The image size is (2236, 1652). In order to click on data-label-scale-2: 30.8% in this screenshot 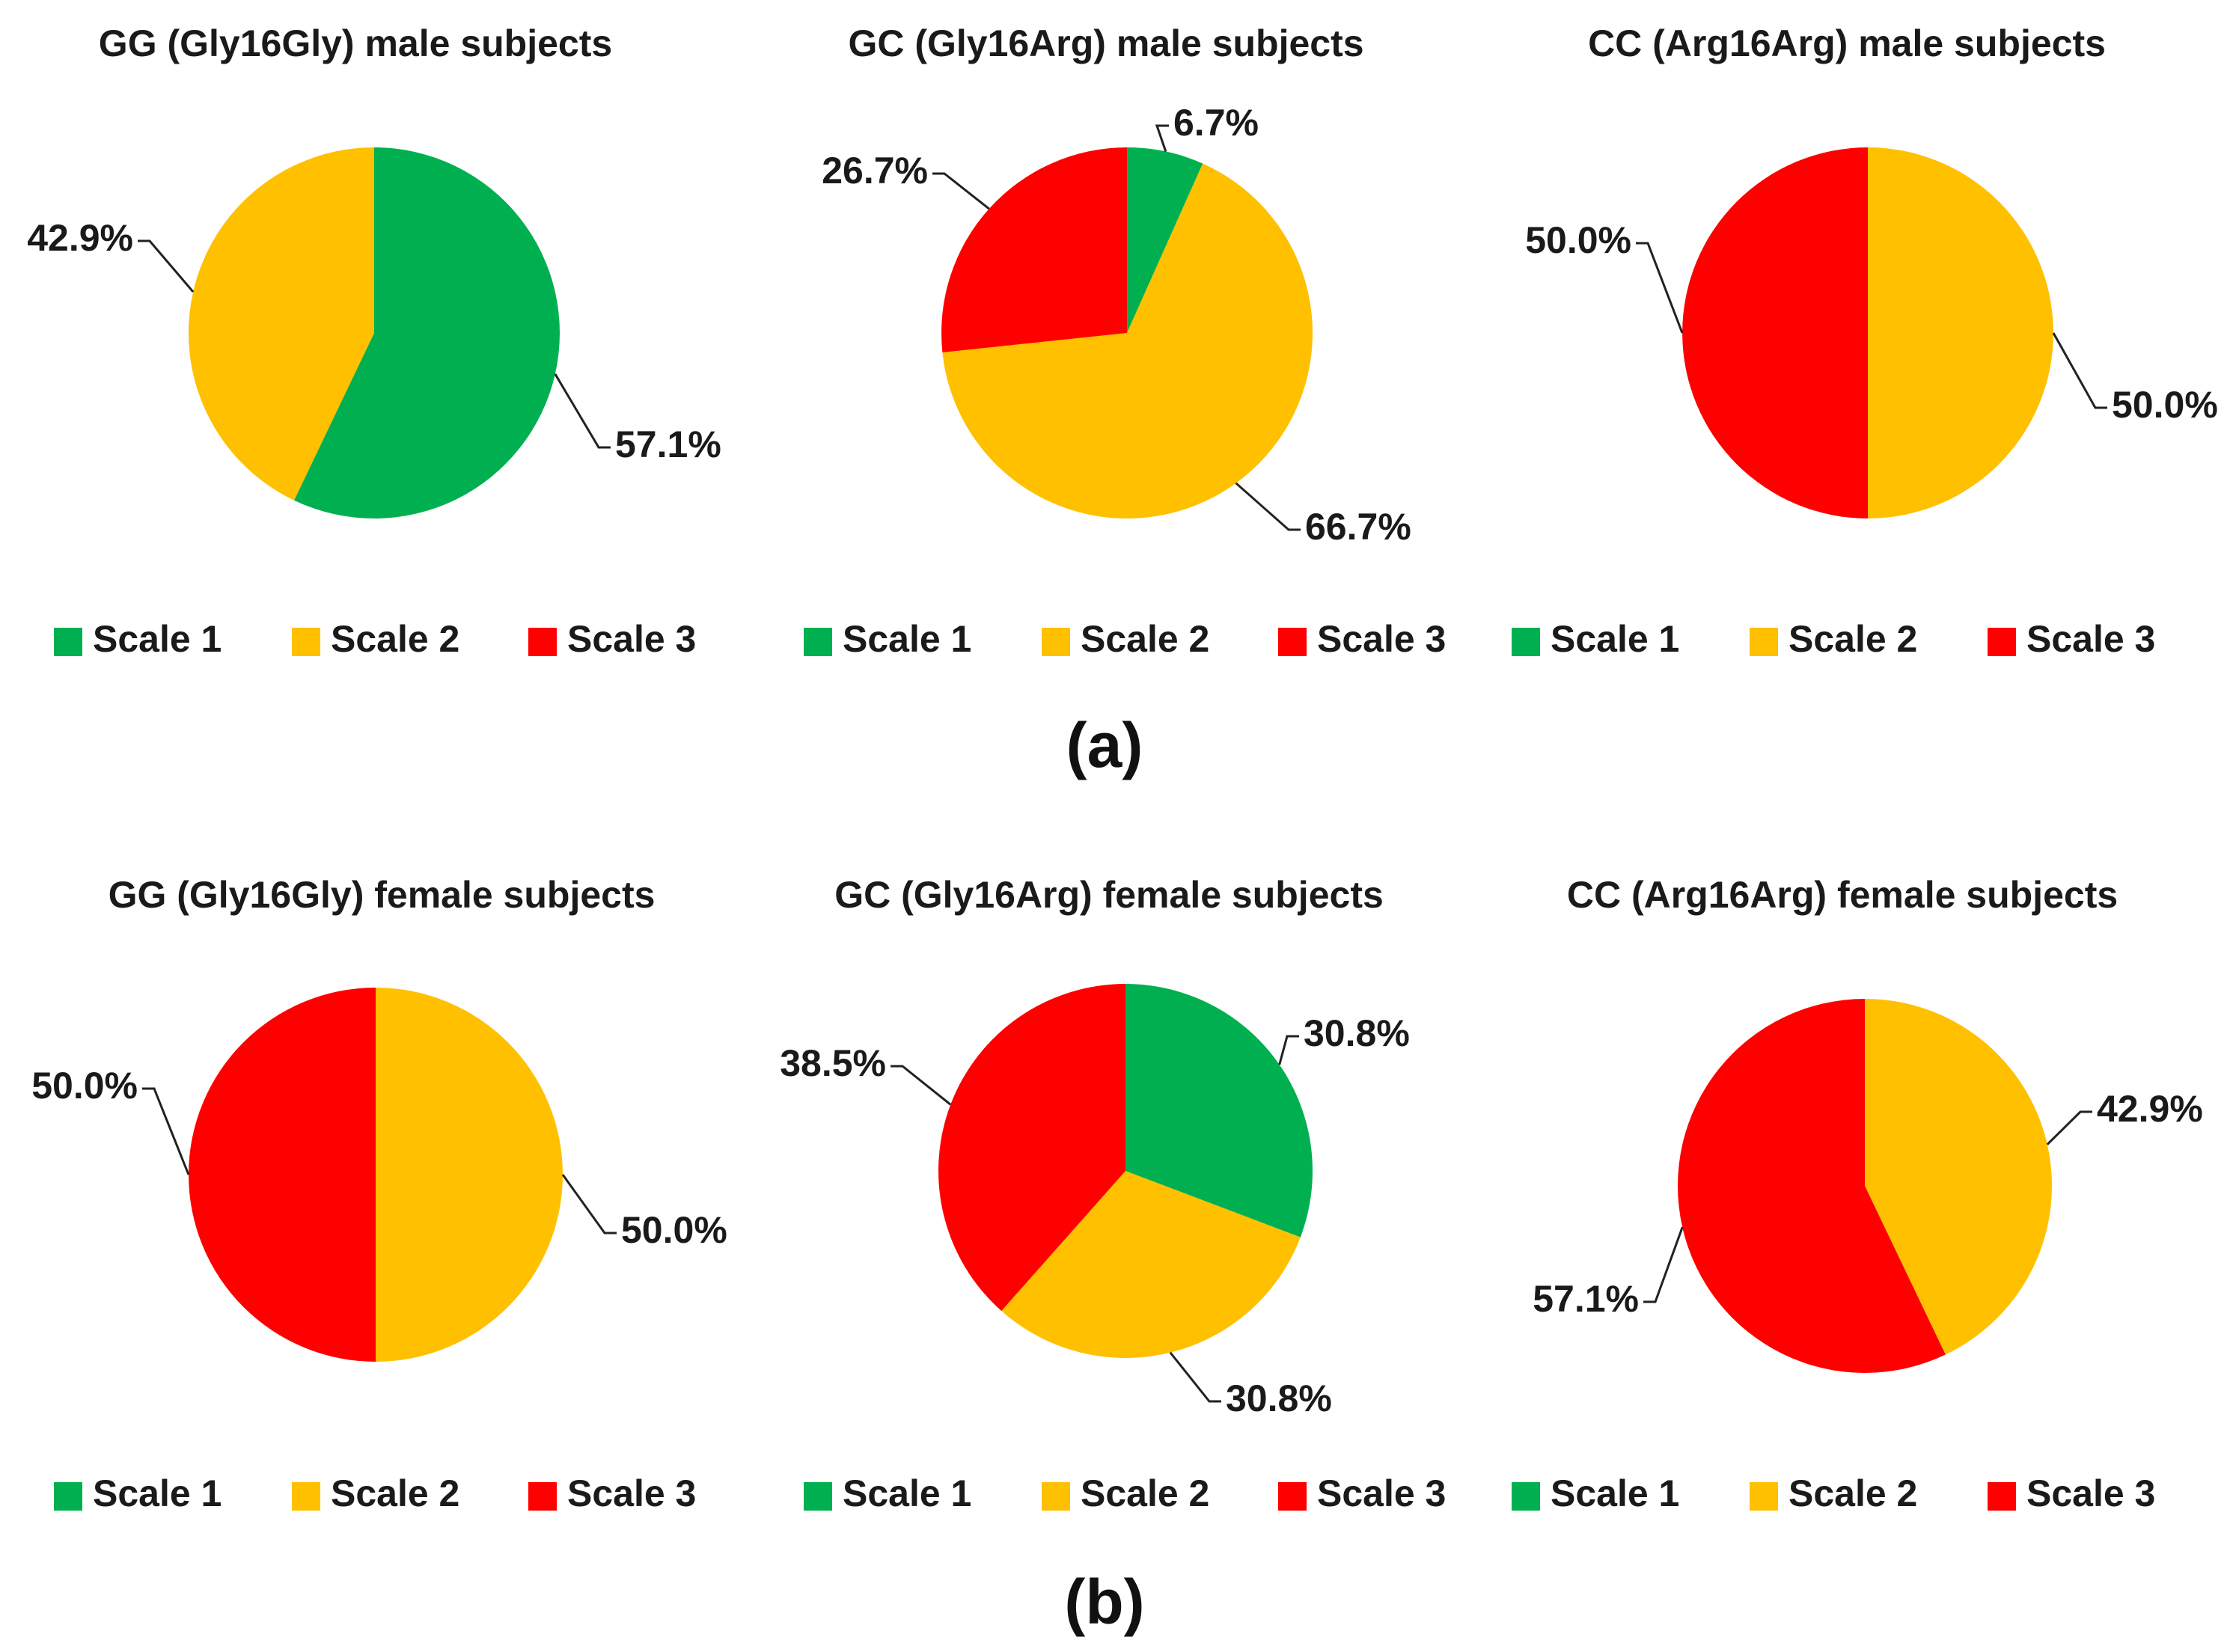, I will do `click(1279, 1398)`.